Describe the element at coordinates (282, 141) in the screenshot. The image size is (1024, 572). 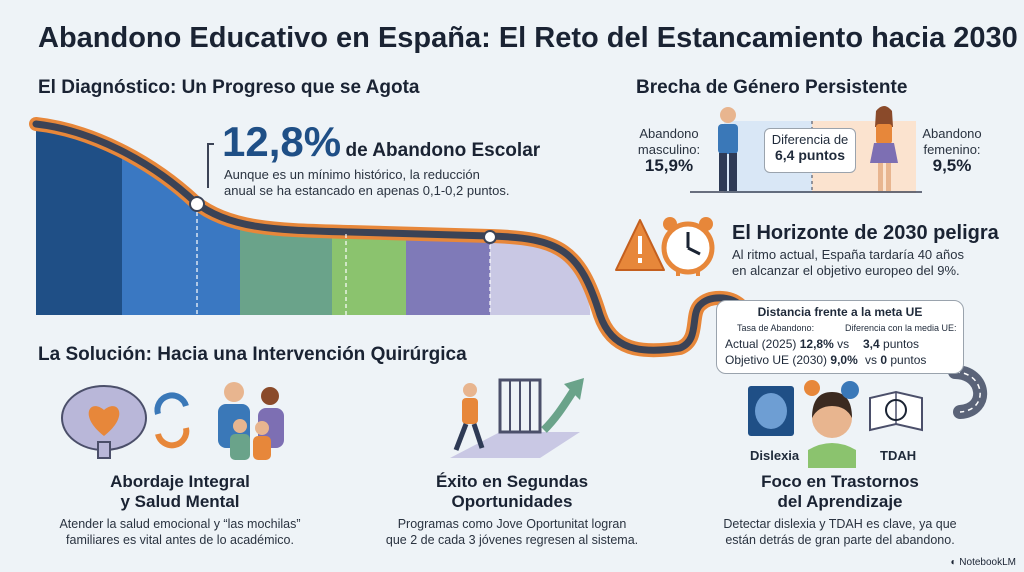
I see `stat-value: 12,8%` at that location.